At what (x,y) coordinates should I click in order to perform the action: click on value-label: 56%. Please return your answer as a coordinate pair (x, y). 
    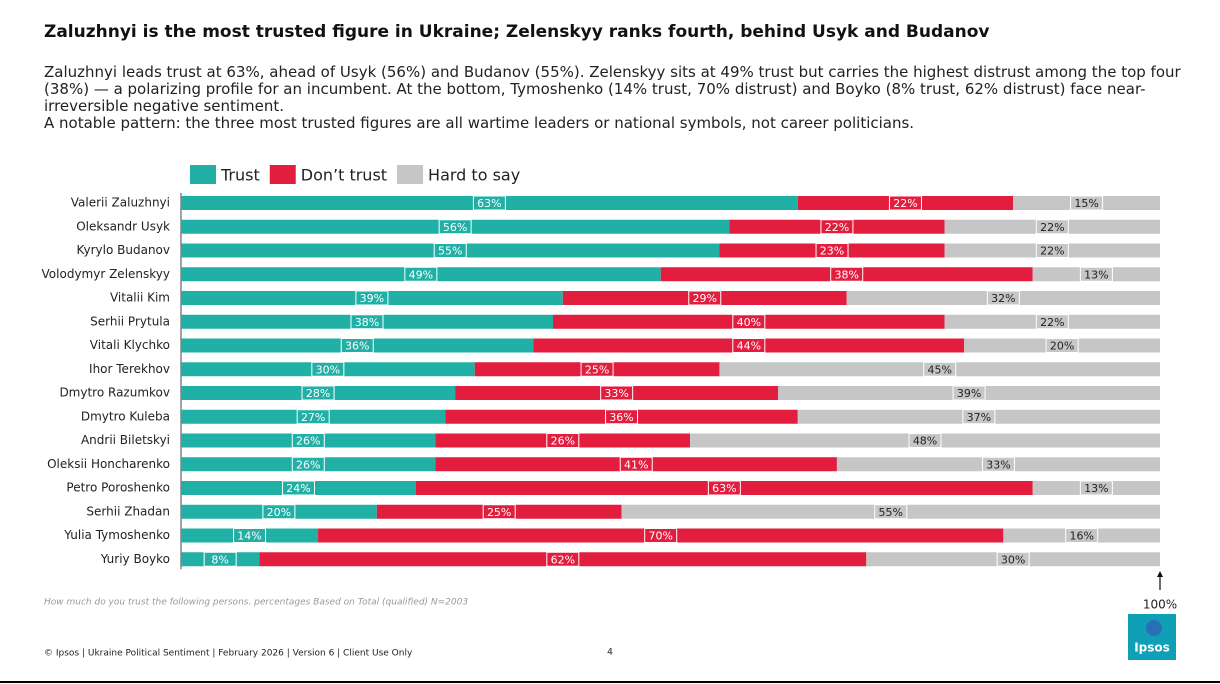
    Looking at the image, I should click on (455, 227).